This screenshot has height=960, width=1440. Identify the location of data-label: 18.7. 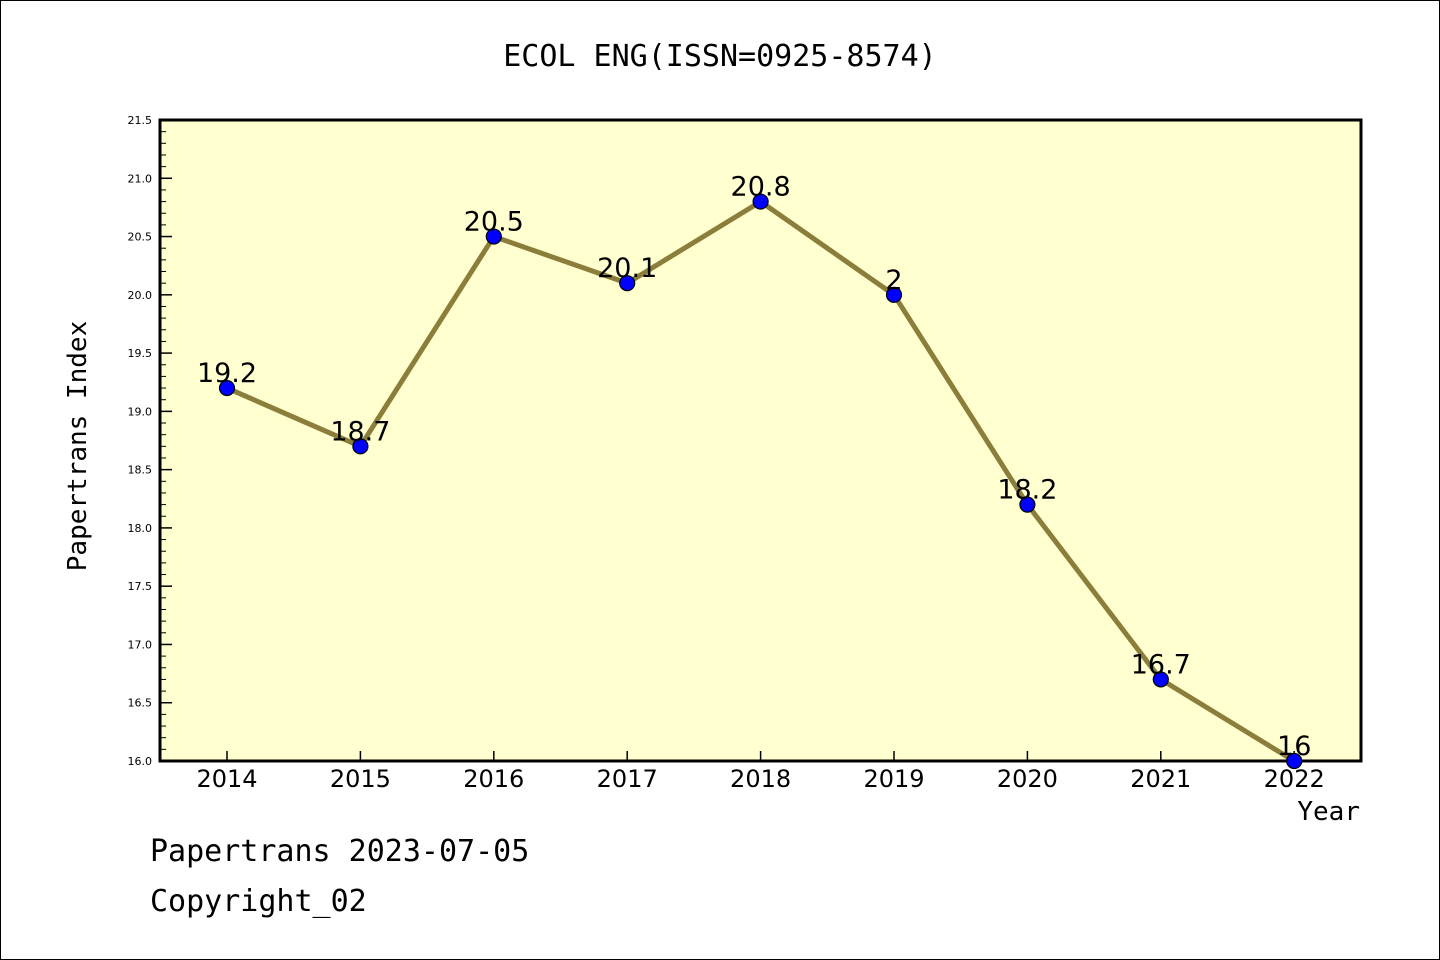
(360, 431).